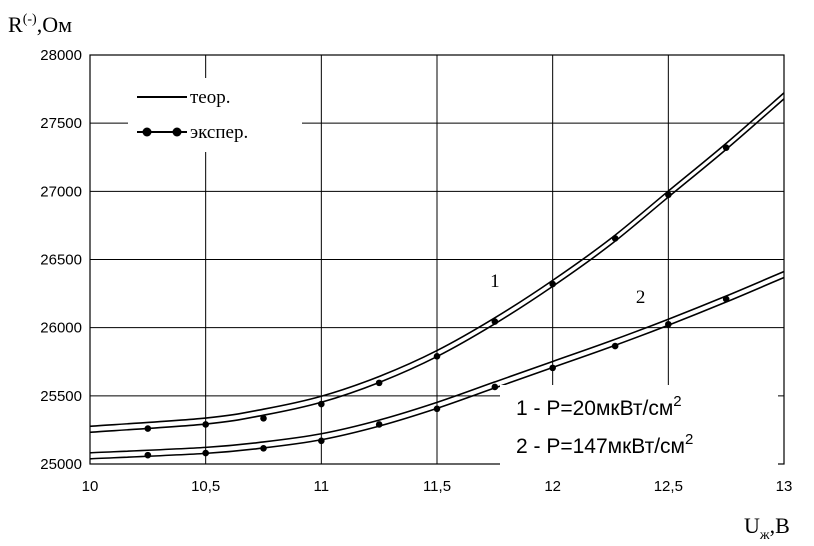  What do you see at coordinates (767, 528) in the screenshot?
I see `x-axis-title: Uж,B` at bounding box center [767, 528].